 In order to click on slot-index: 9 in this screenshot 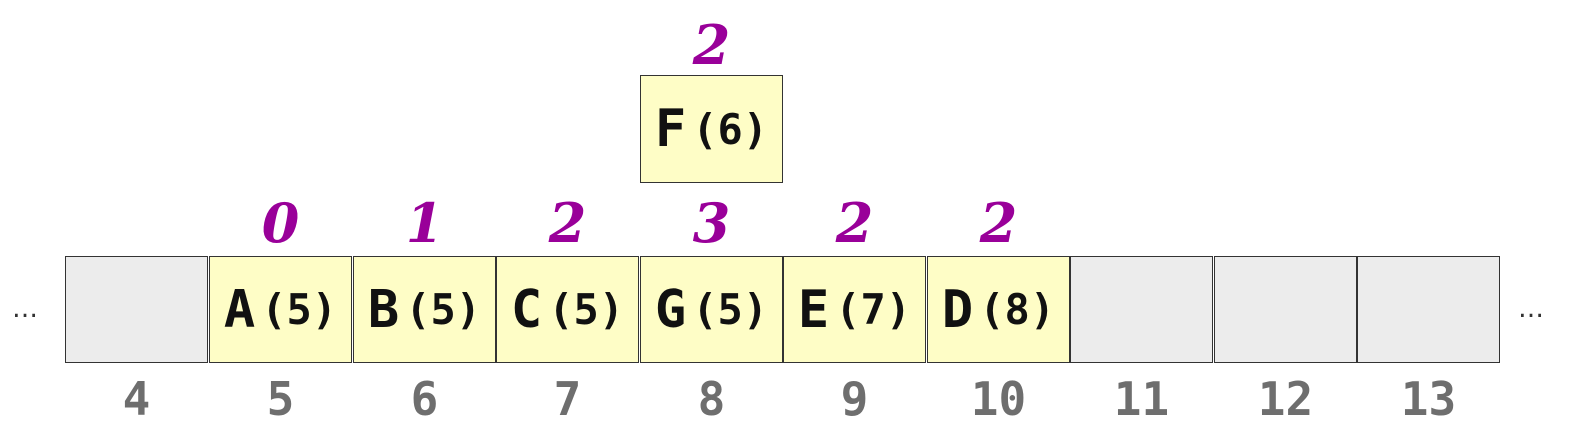, I will do `click(854, 399)`.